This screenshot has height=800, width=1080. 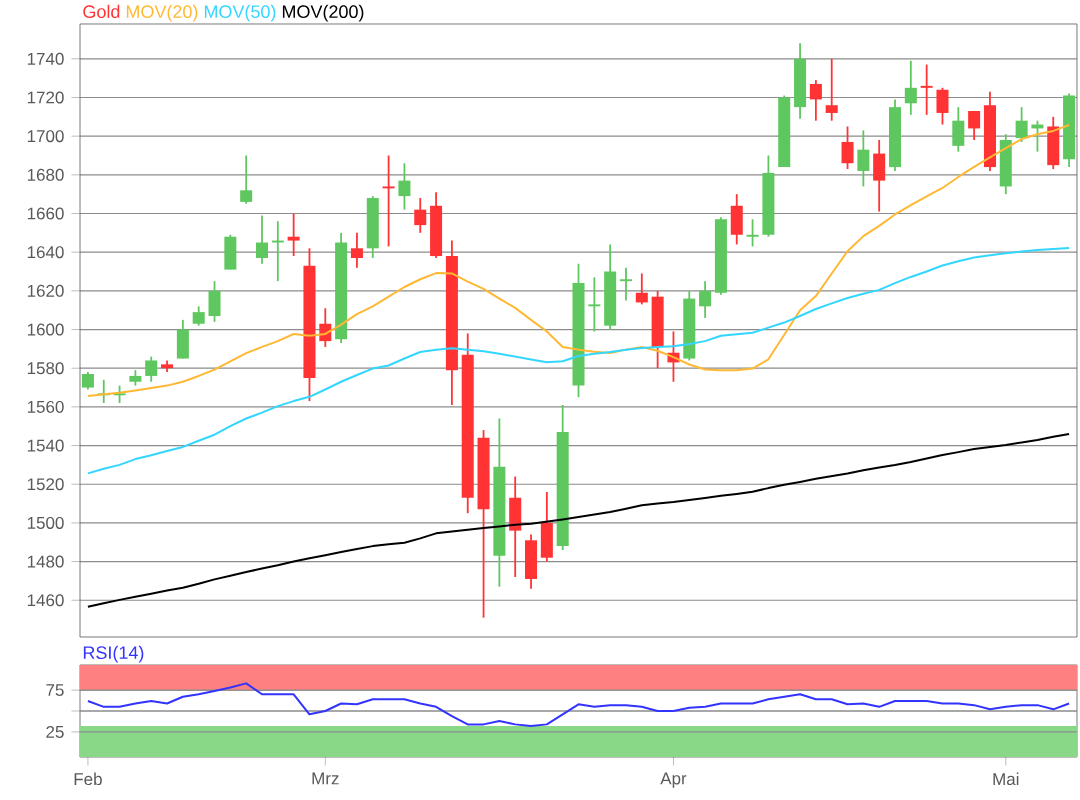 What do you see at coordinates (113, 654) in the screenshot?
I see `text: RSI(14)` at bounding box center [113, 654].